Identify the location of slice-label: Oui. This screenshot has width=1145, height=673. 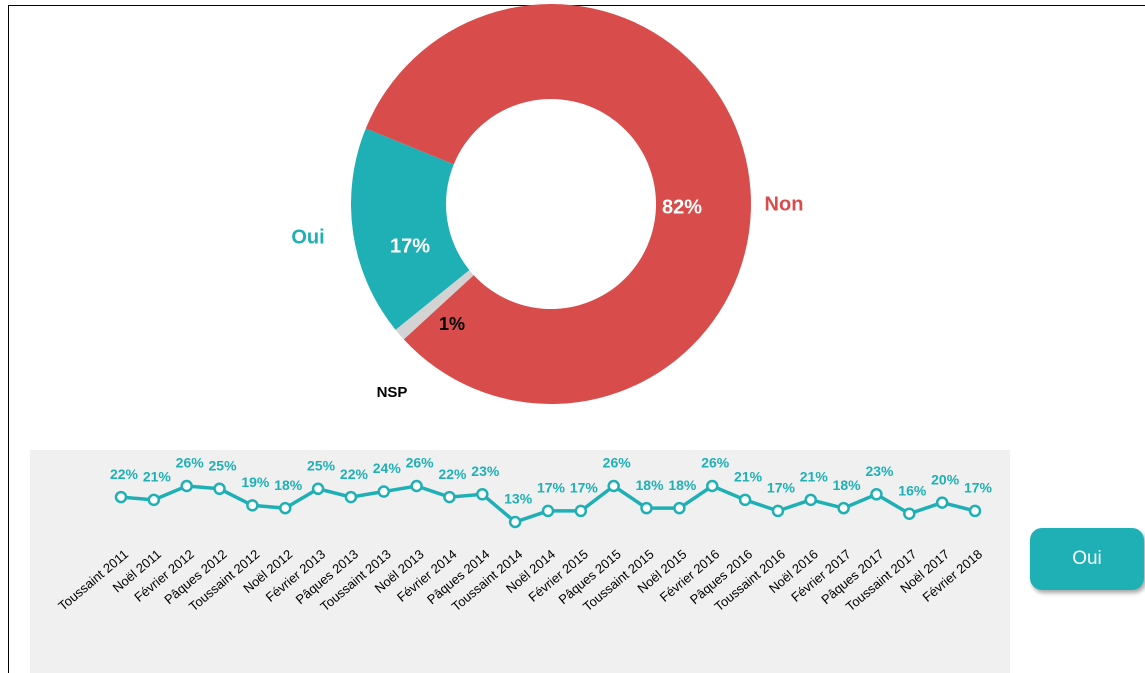
(307, 237).